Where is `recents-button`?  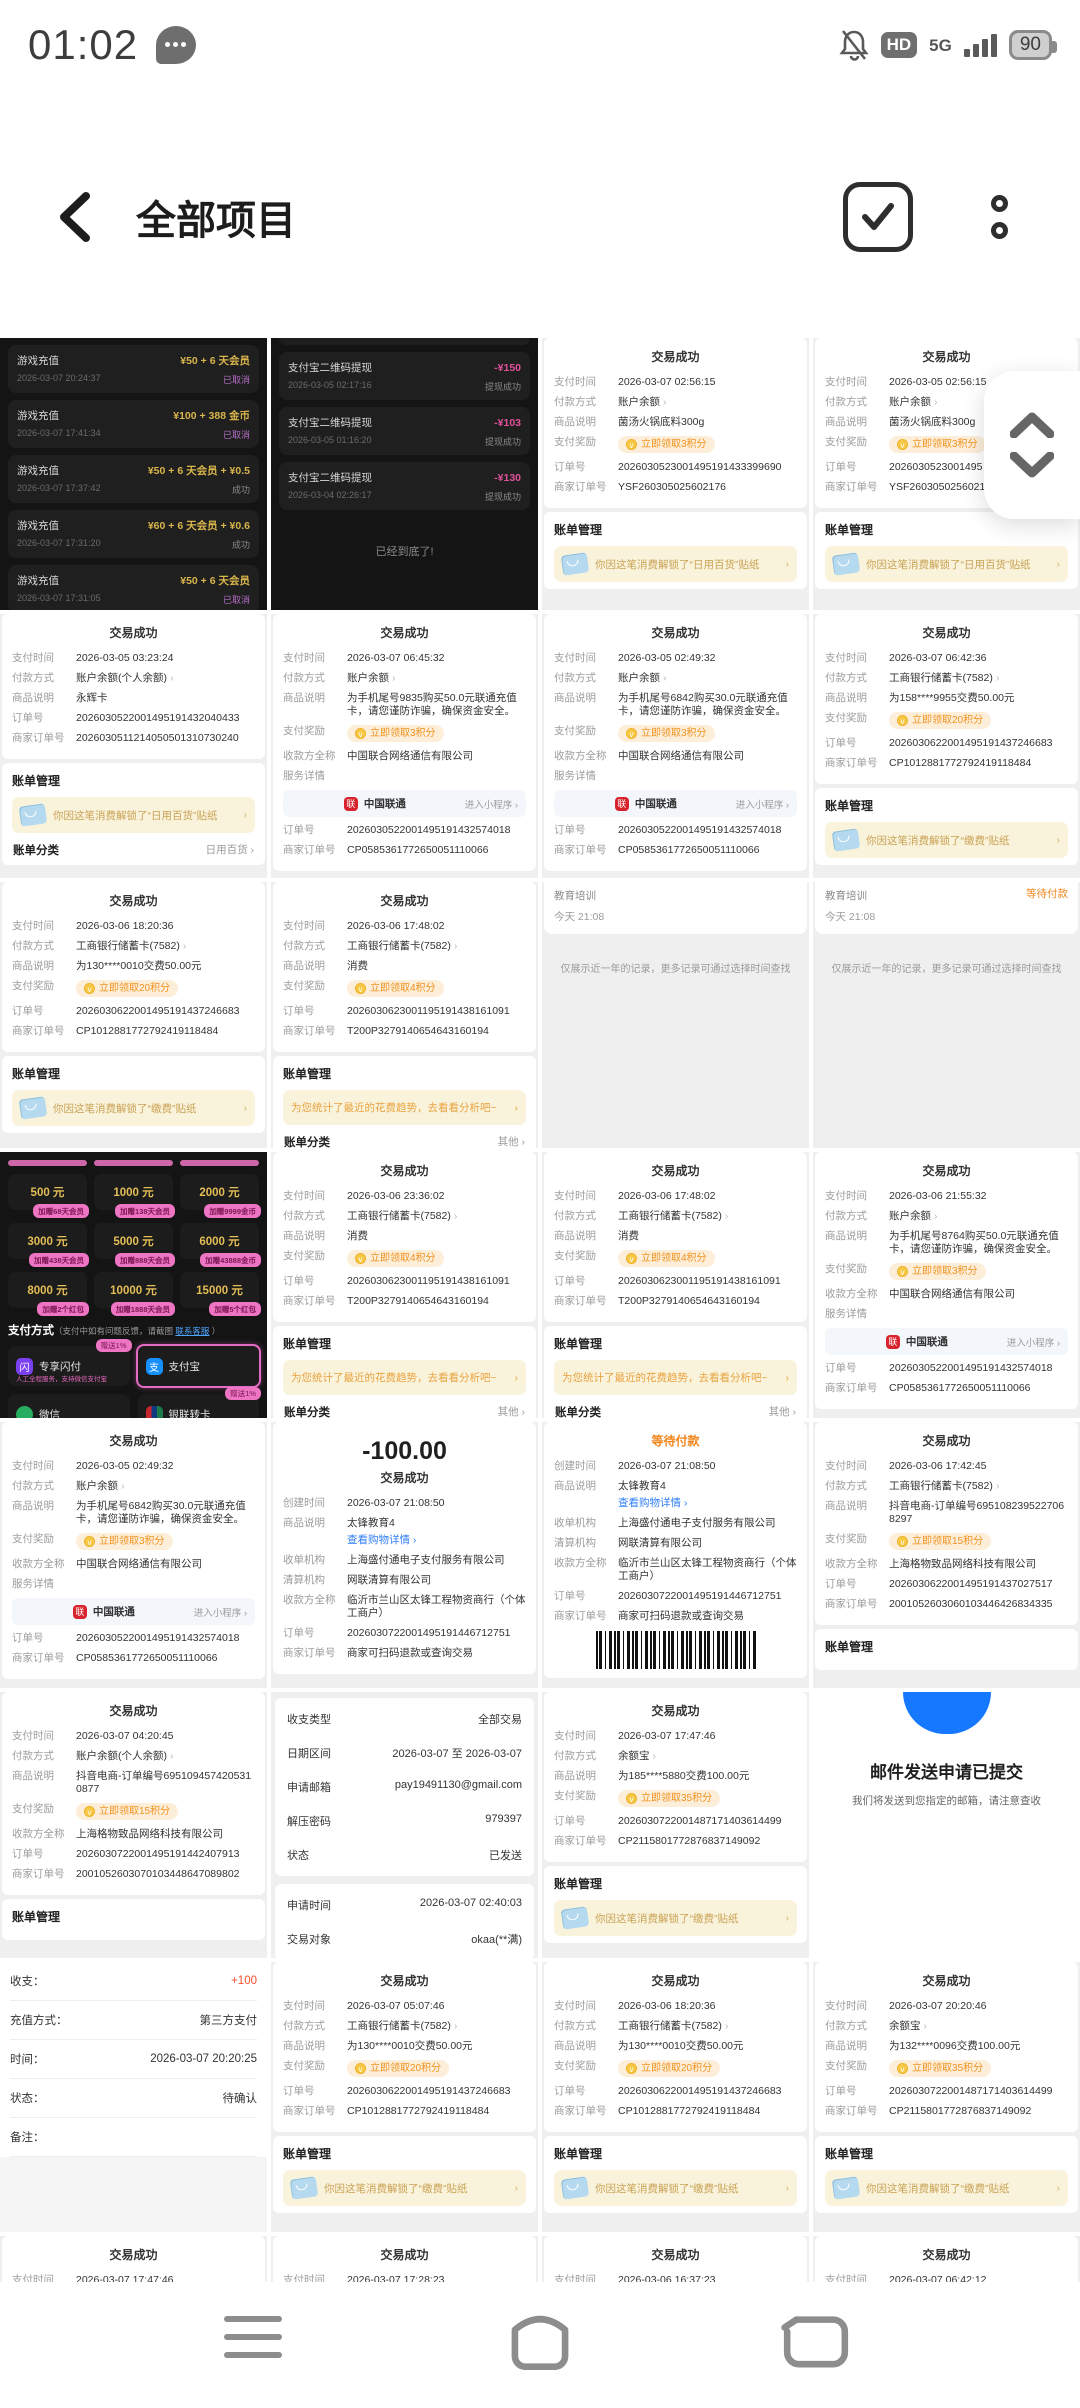 recents-button is located at coordinates (253, 2337).